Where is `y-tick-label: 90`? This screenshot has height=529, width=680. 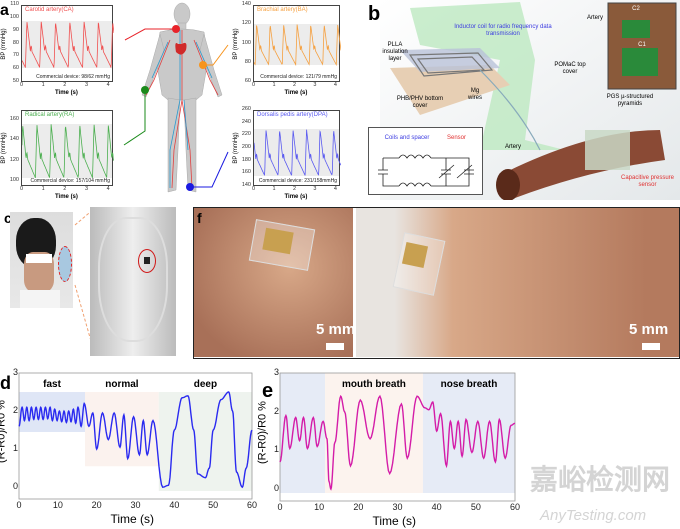 y-tick-label: 90 is located at coordinates (15, 29).